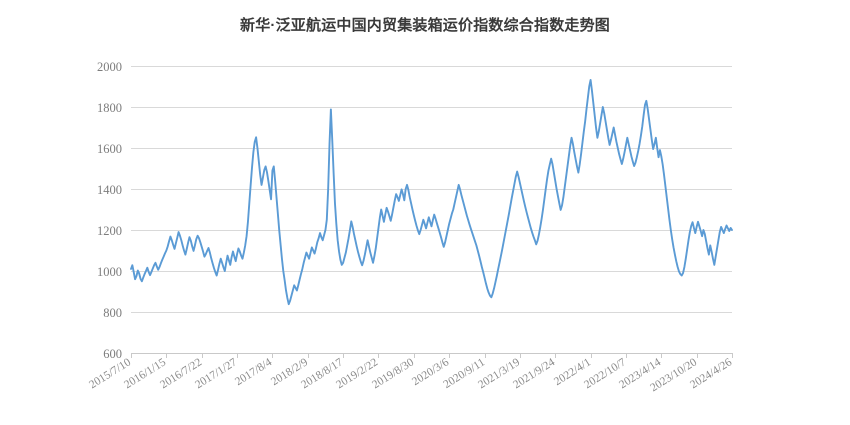  Describe the element at coordinates (432, 355) in the screenshot. I see `x-axis` at that location.